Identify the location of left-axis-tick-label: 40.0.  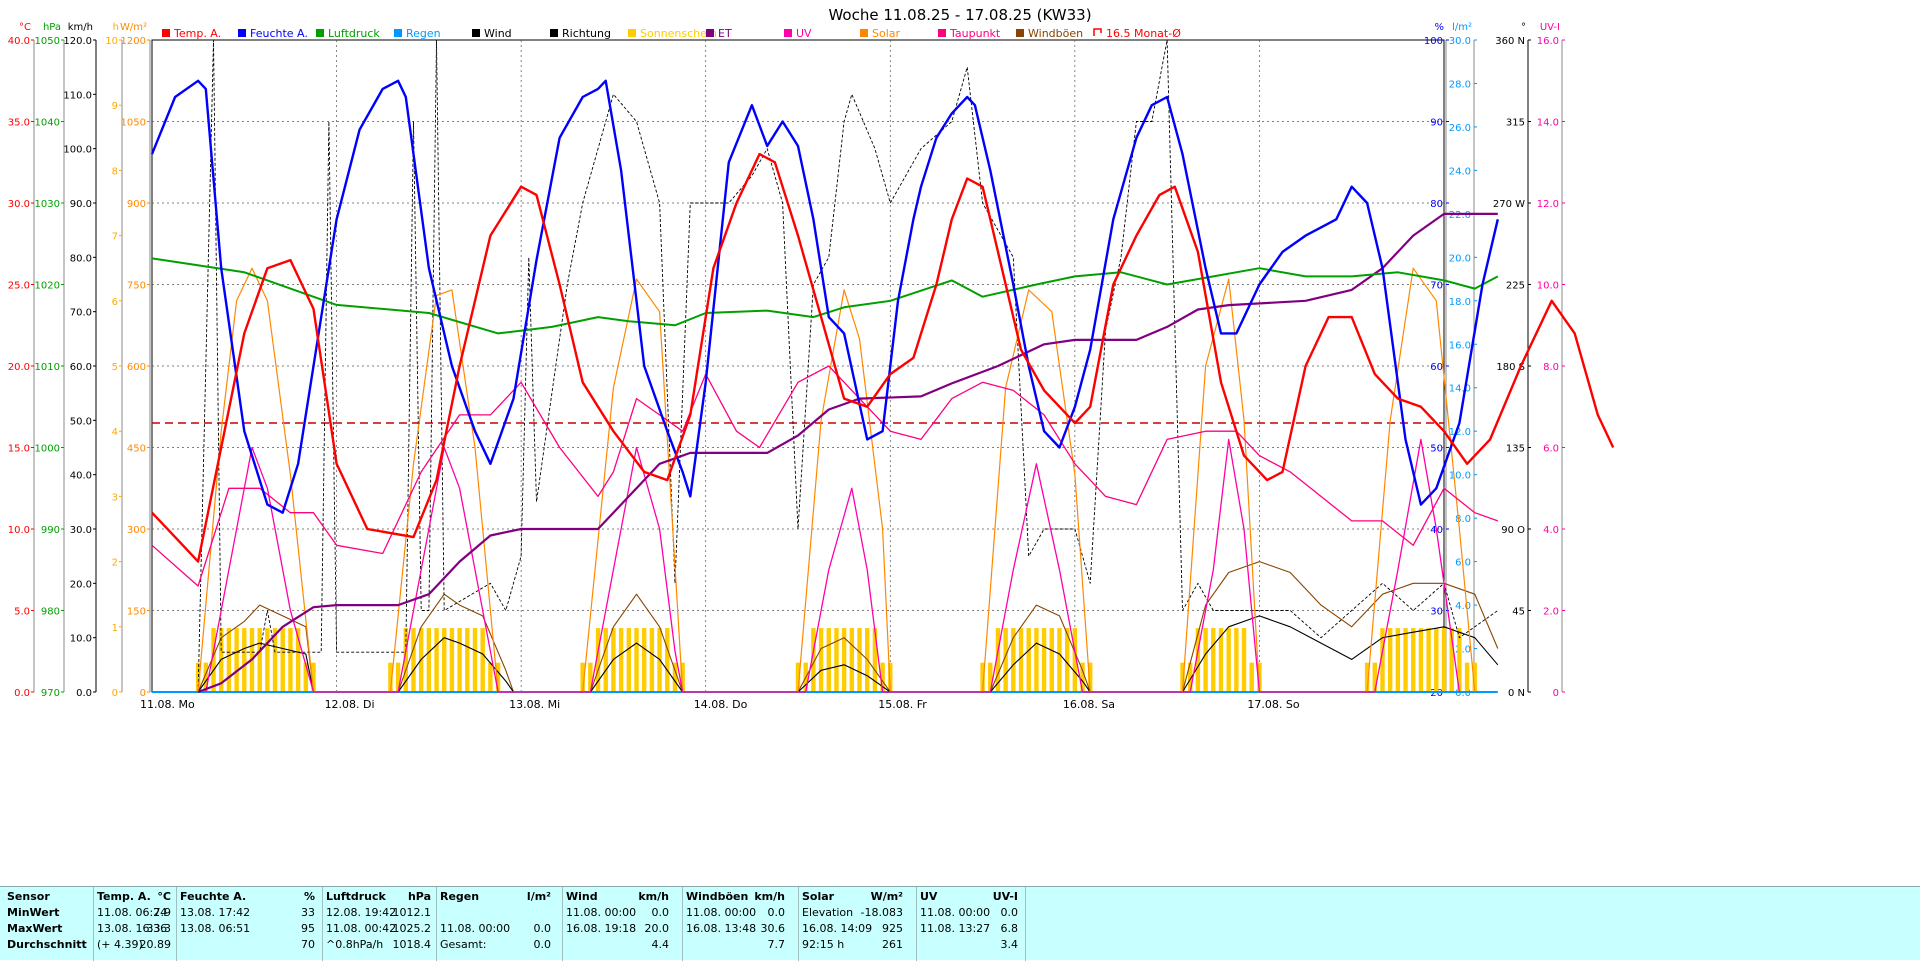
(19, 41).